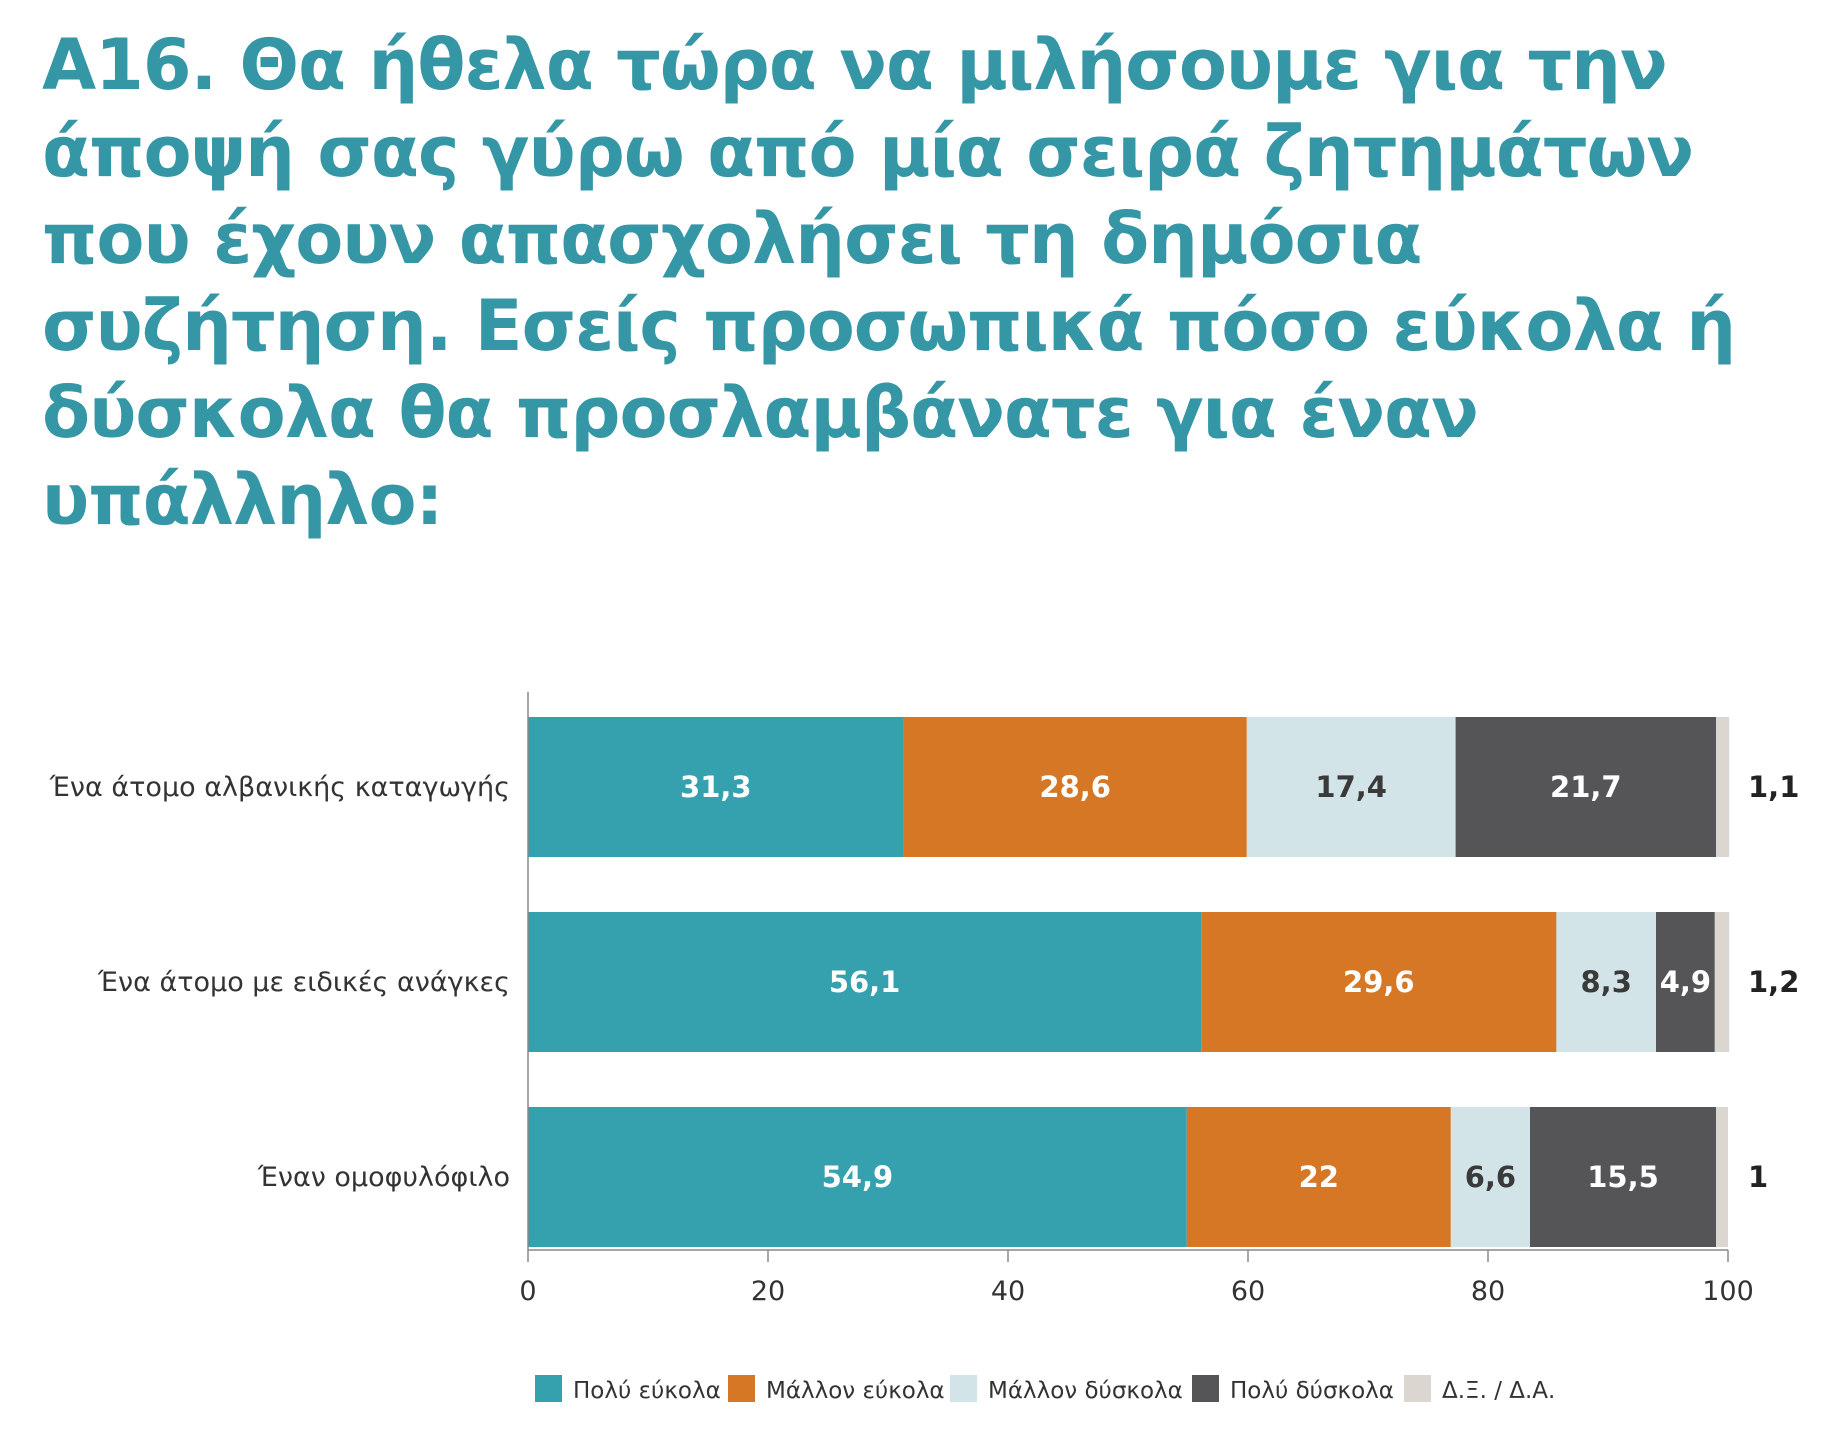 This screenshot has height=1448, width=1844. I want to click on legend-entry: Μάλλον δύσκολα, so click(1085, 1391).